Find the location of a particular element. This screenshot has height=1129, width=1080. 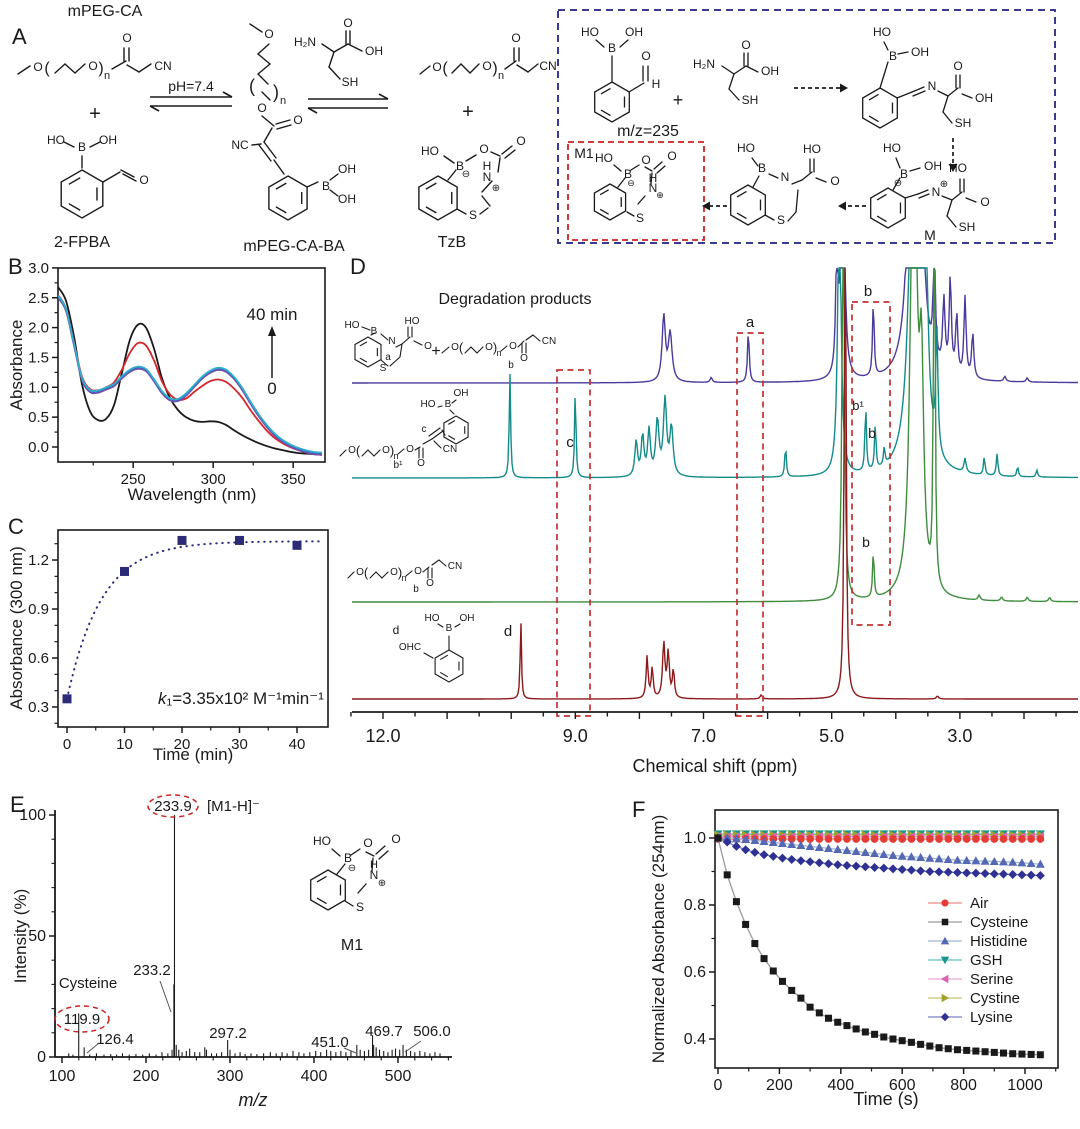

x-tick: 40 is located at coordinates (297, 744).